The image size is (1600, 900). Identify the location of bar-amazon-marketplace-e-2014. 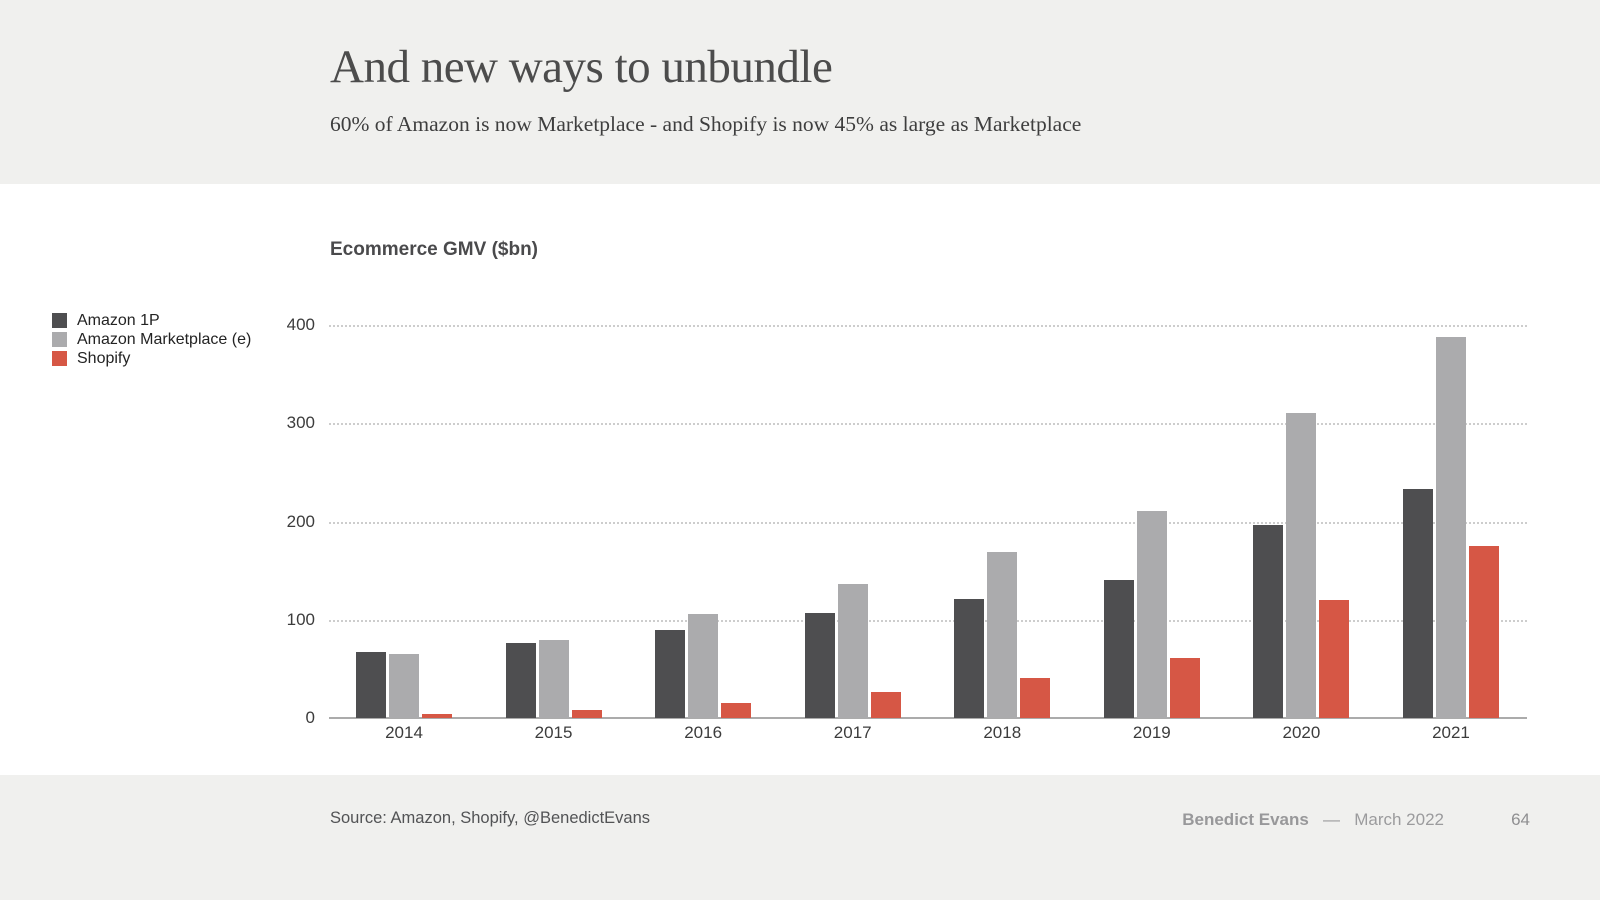
(404, 686).